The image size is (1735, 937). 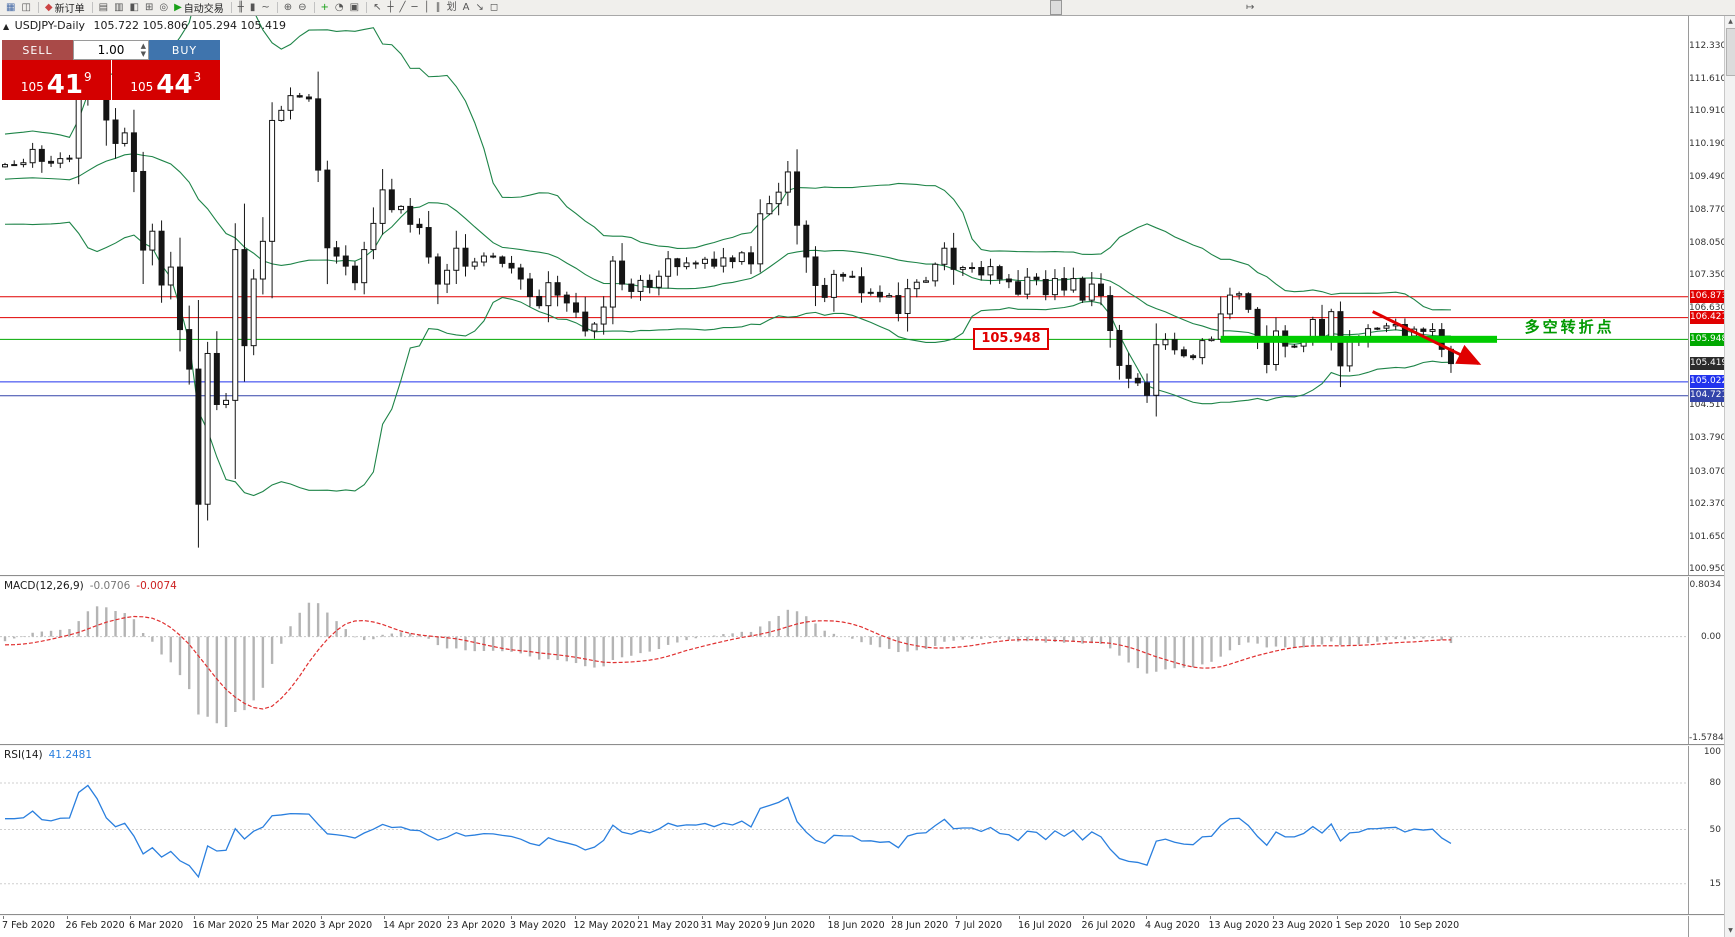 I want to click on crosshair-button: ┼, so click(x=390, y=7).